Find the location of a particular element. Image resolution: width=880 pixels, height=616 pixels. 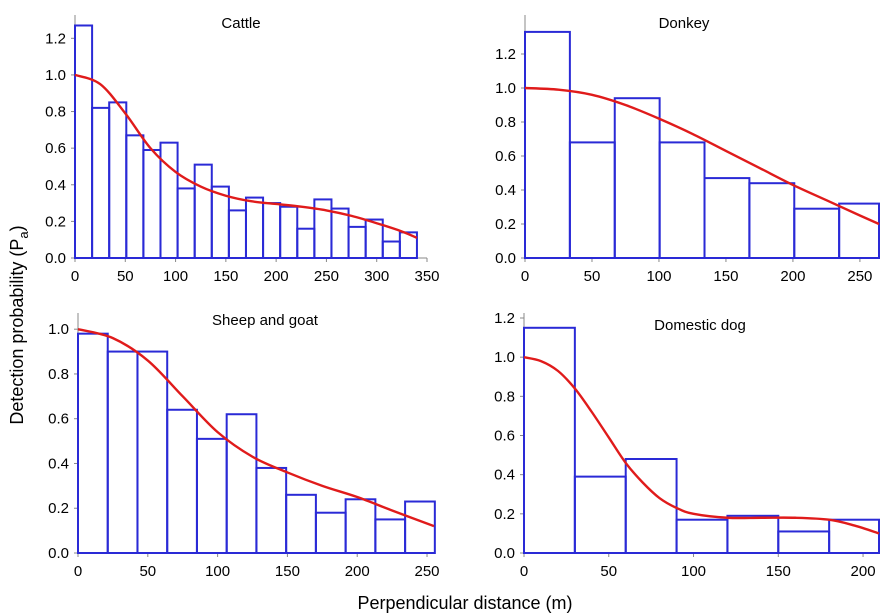

panel-title: Donkey is located at coordinates (684, 23).